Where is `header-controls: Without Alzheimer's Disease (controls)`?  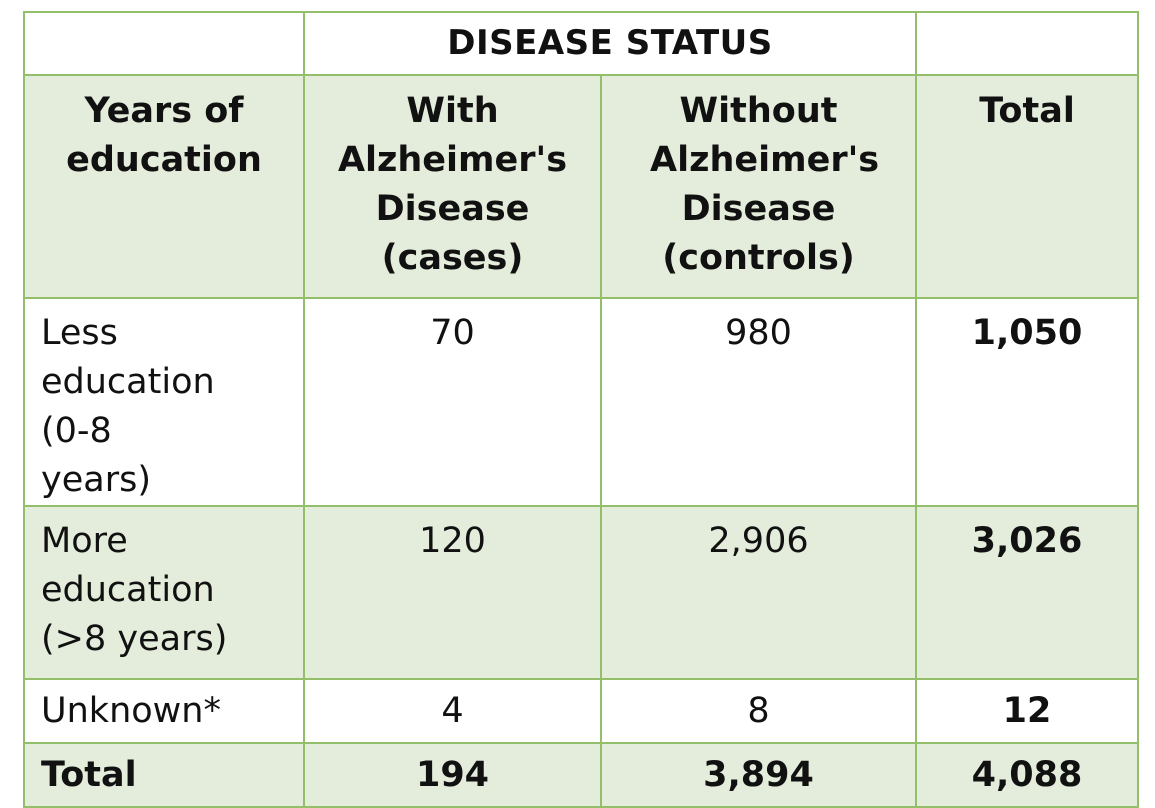 header-controls: Without Alzheimer's Disease (controls) is located at coordinates (758, 186).